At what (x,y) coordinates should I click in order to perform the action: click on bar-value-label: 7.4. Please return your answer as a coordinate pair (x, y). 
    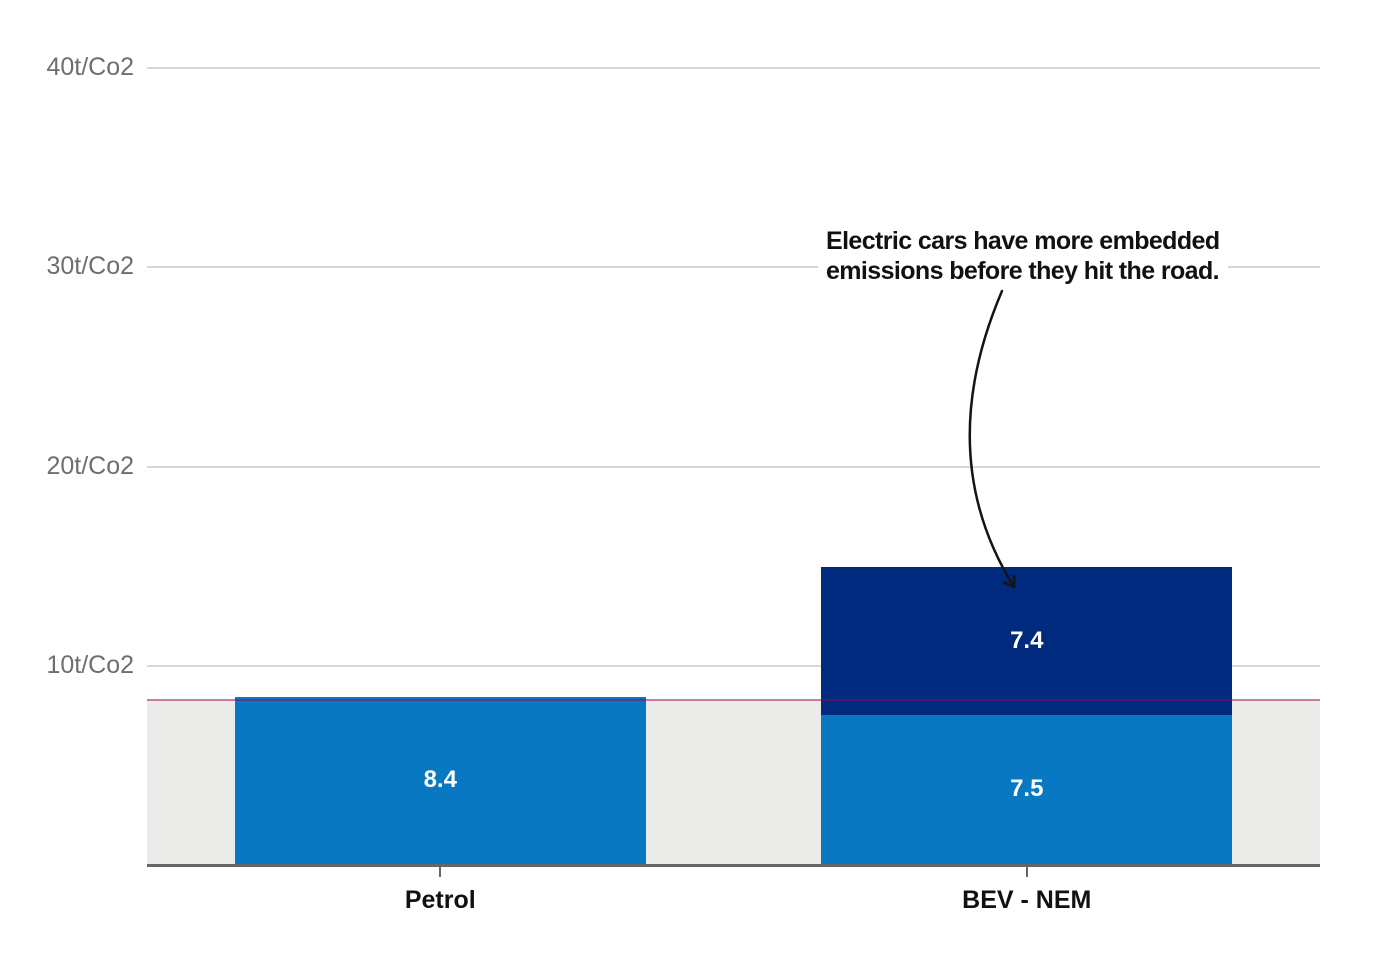
    Looking at the image, I should click on (1027, 640).